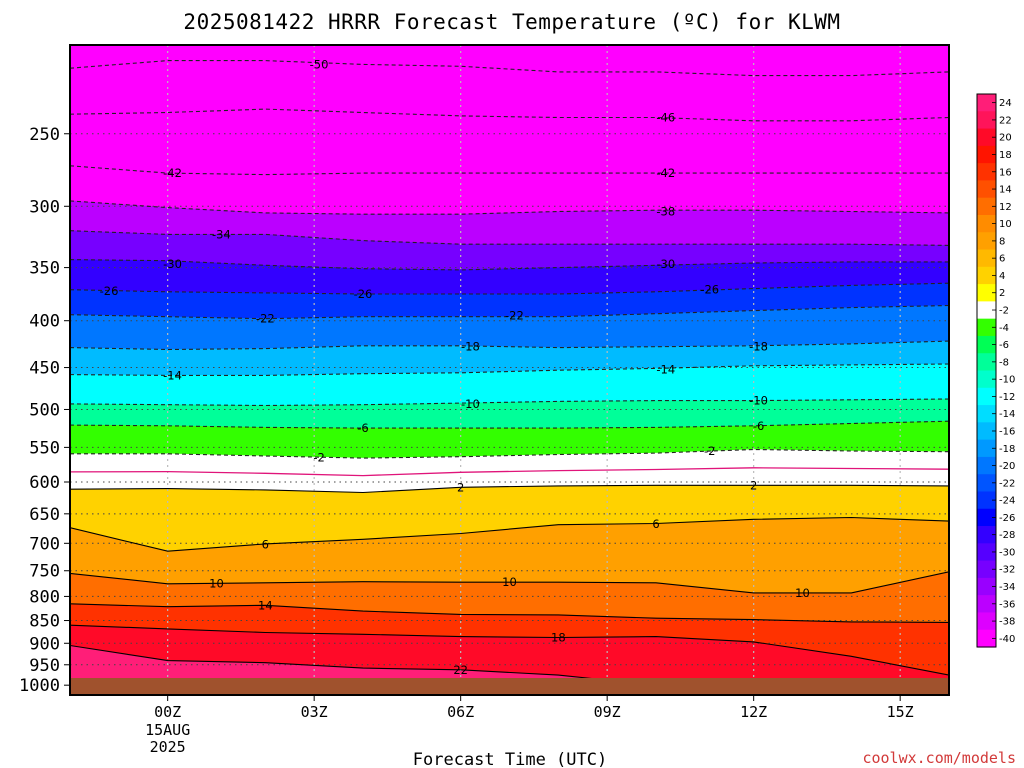 The height and width of the screenshot is (768, 1024). I want to click on x-tick-sublabel: 2025, so click(168, 747).